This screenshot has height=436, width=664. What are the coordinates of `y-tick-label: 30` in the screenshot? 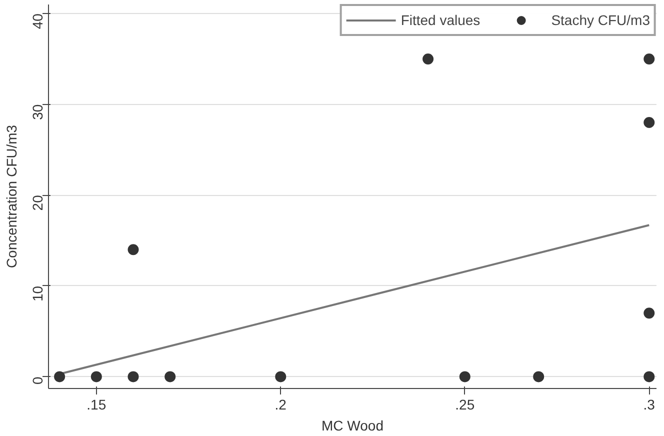 It's located at (38, 112).